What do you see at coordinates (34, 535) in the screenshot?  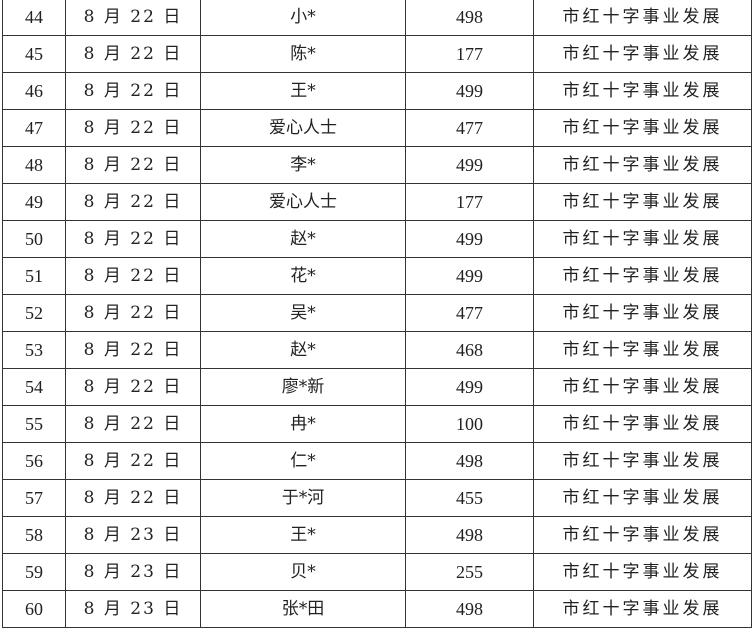 I see `row-number: 58` at bounding box center [34, 535].